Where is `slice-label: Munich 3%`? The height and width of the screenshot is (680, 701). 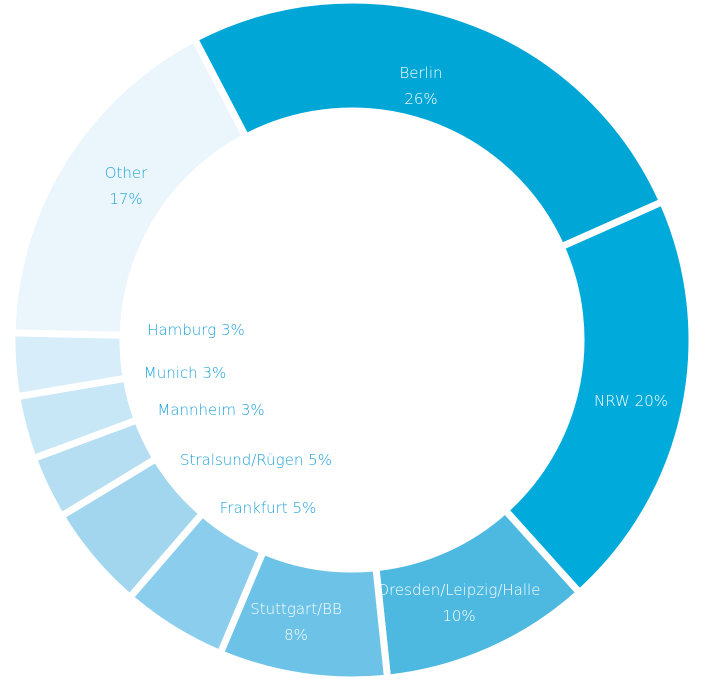
slice-label: Munich 3% is located at coordinates (185, 373).